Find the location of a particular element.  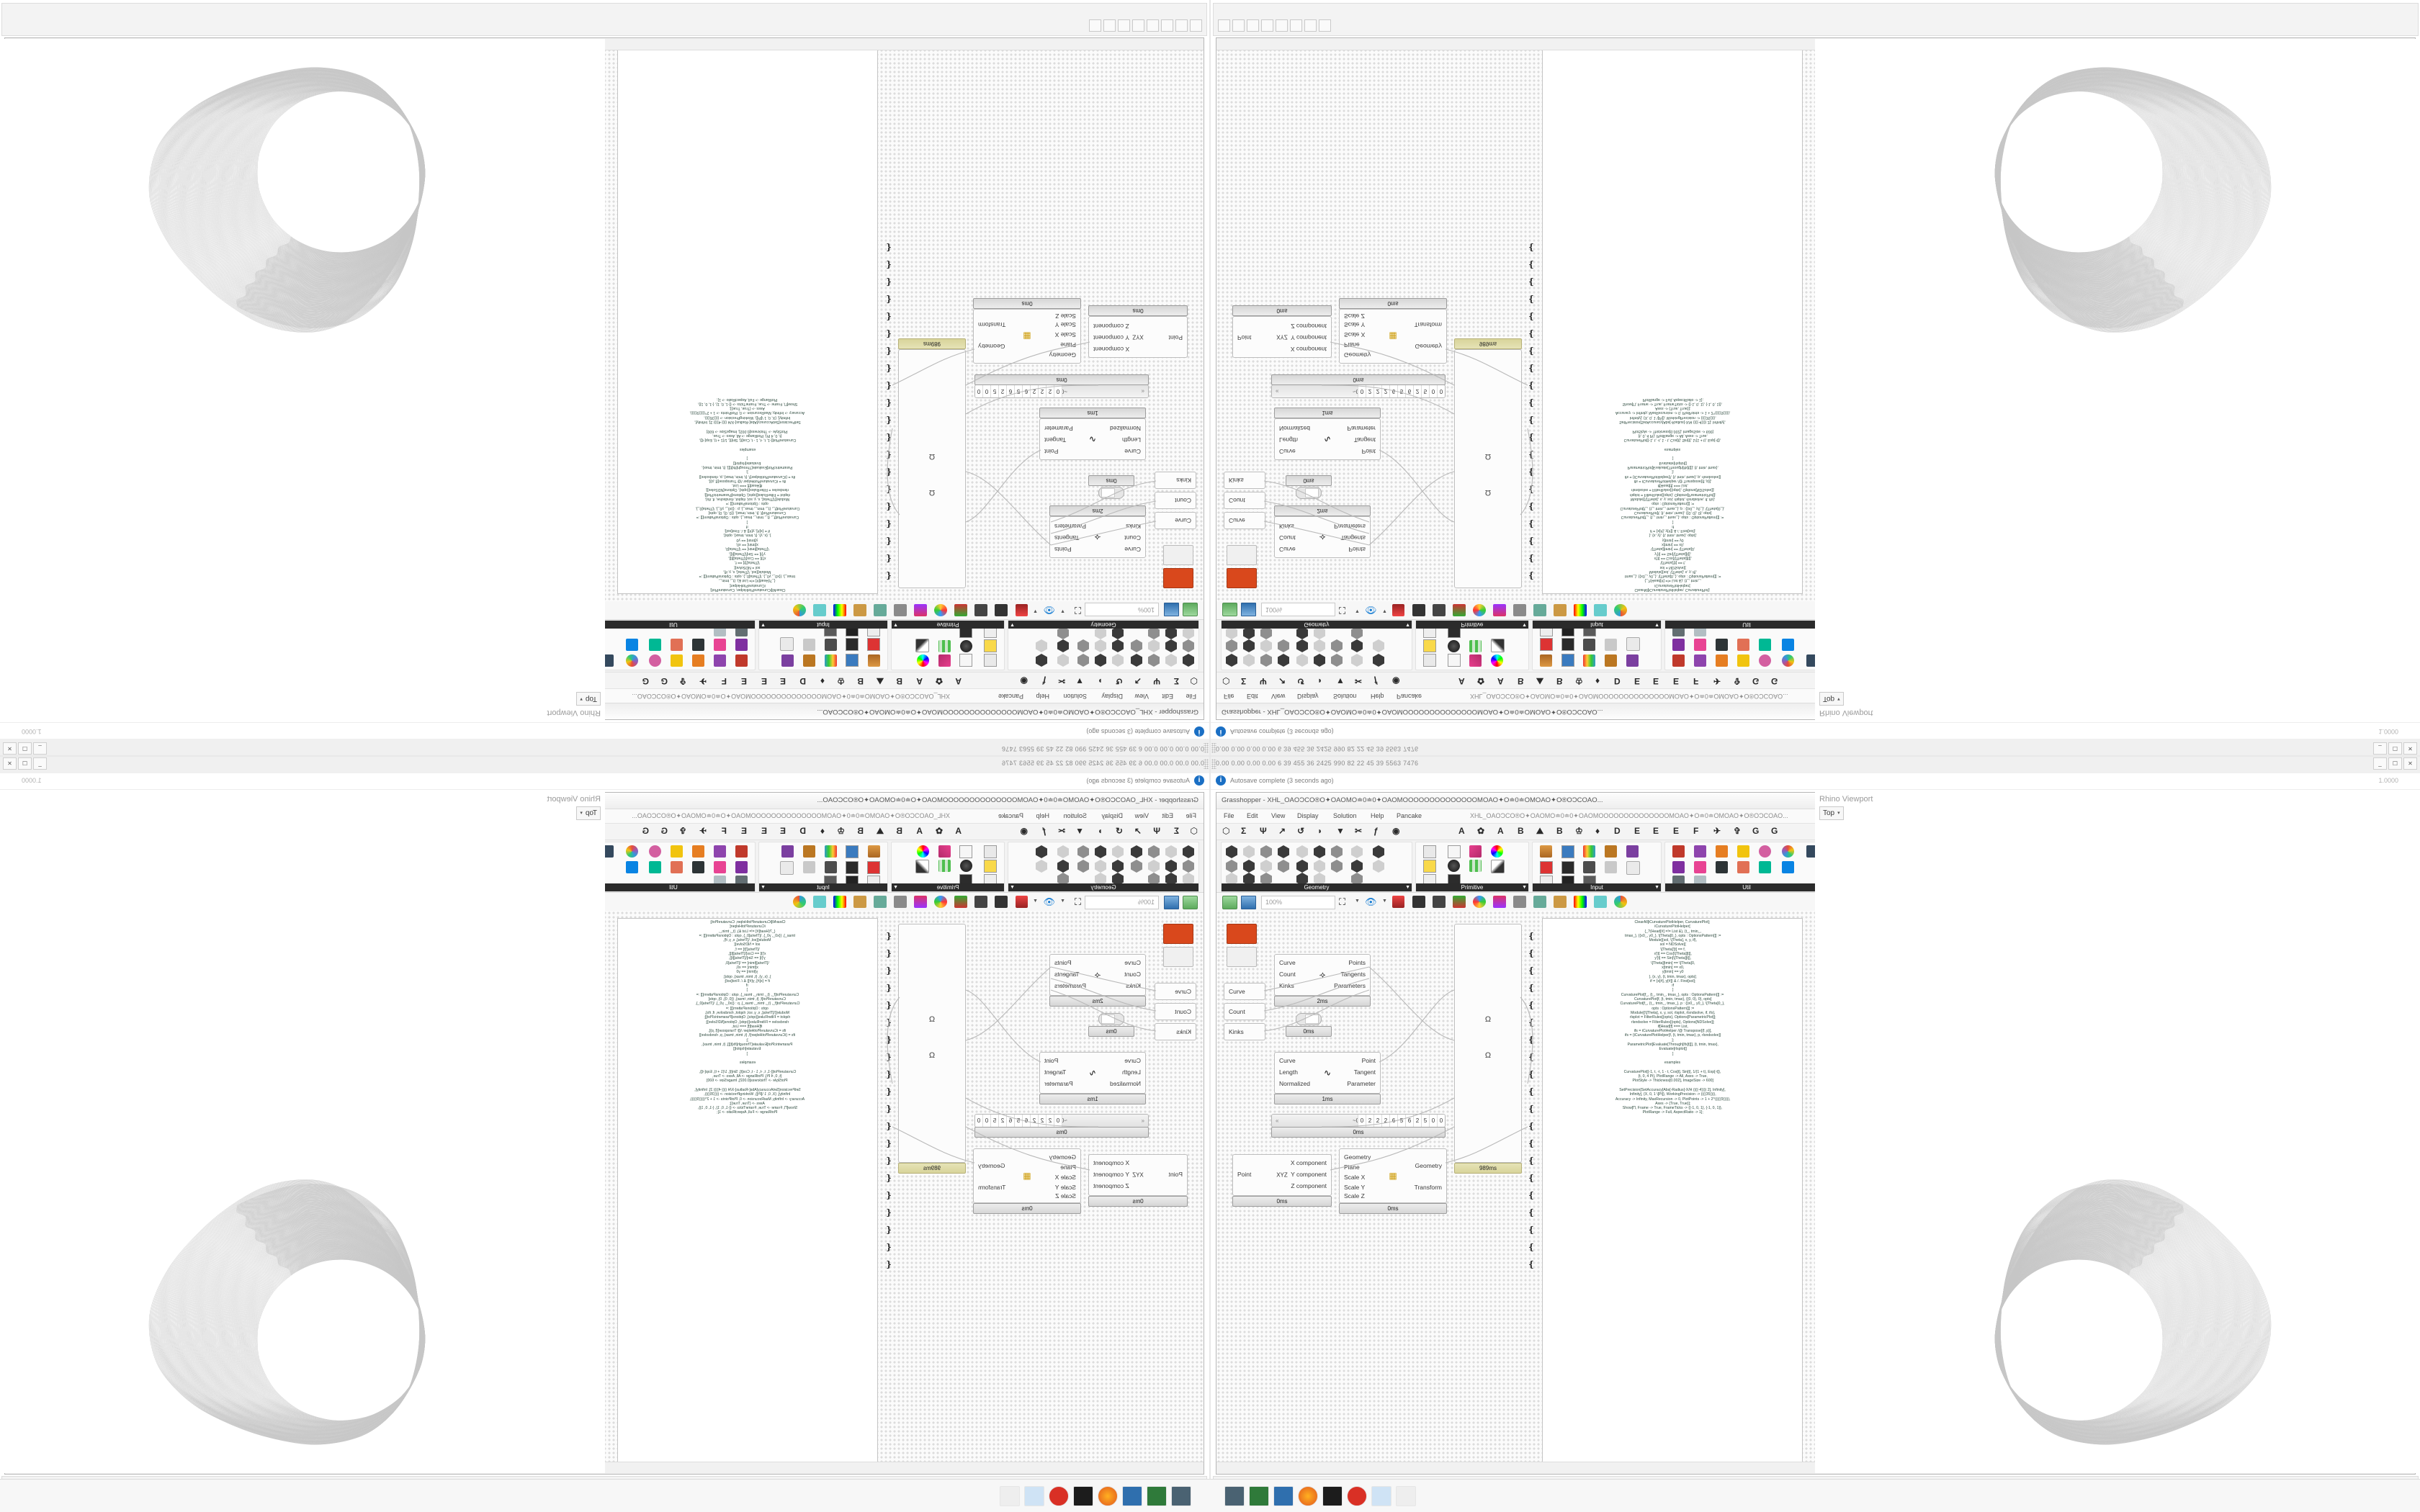

paint-icon is located at coordinates (1398, 610).